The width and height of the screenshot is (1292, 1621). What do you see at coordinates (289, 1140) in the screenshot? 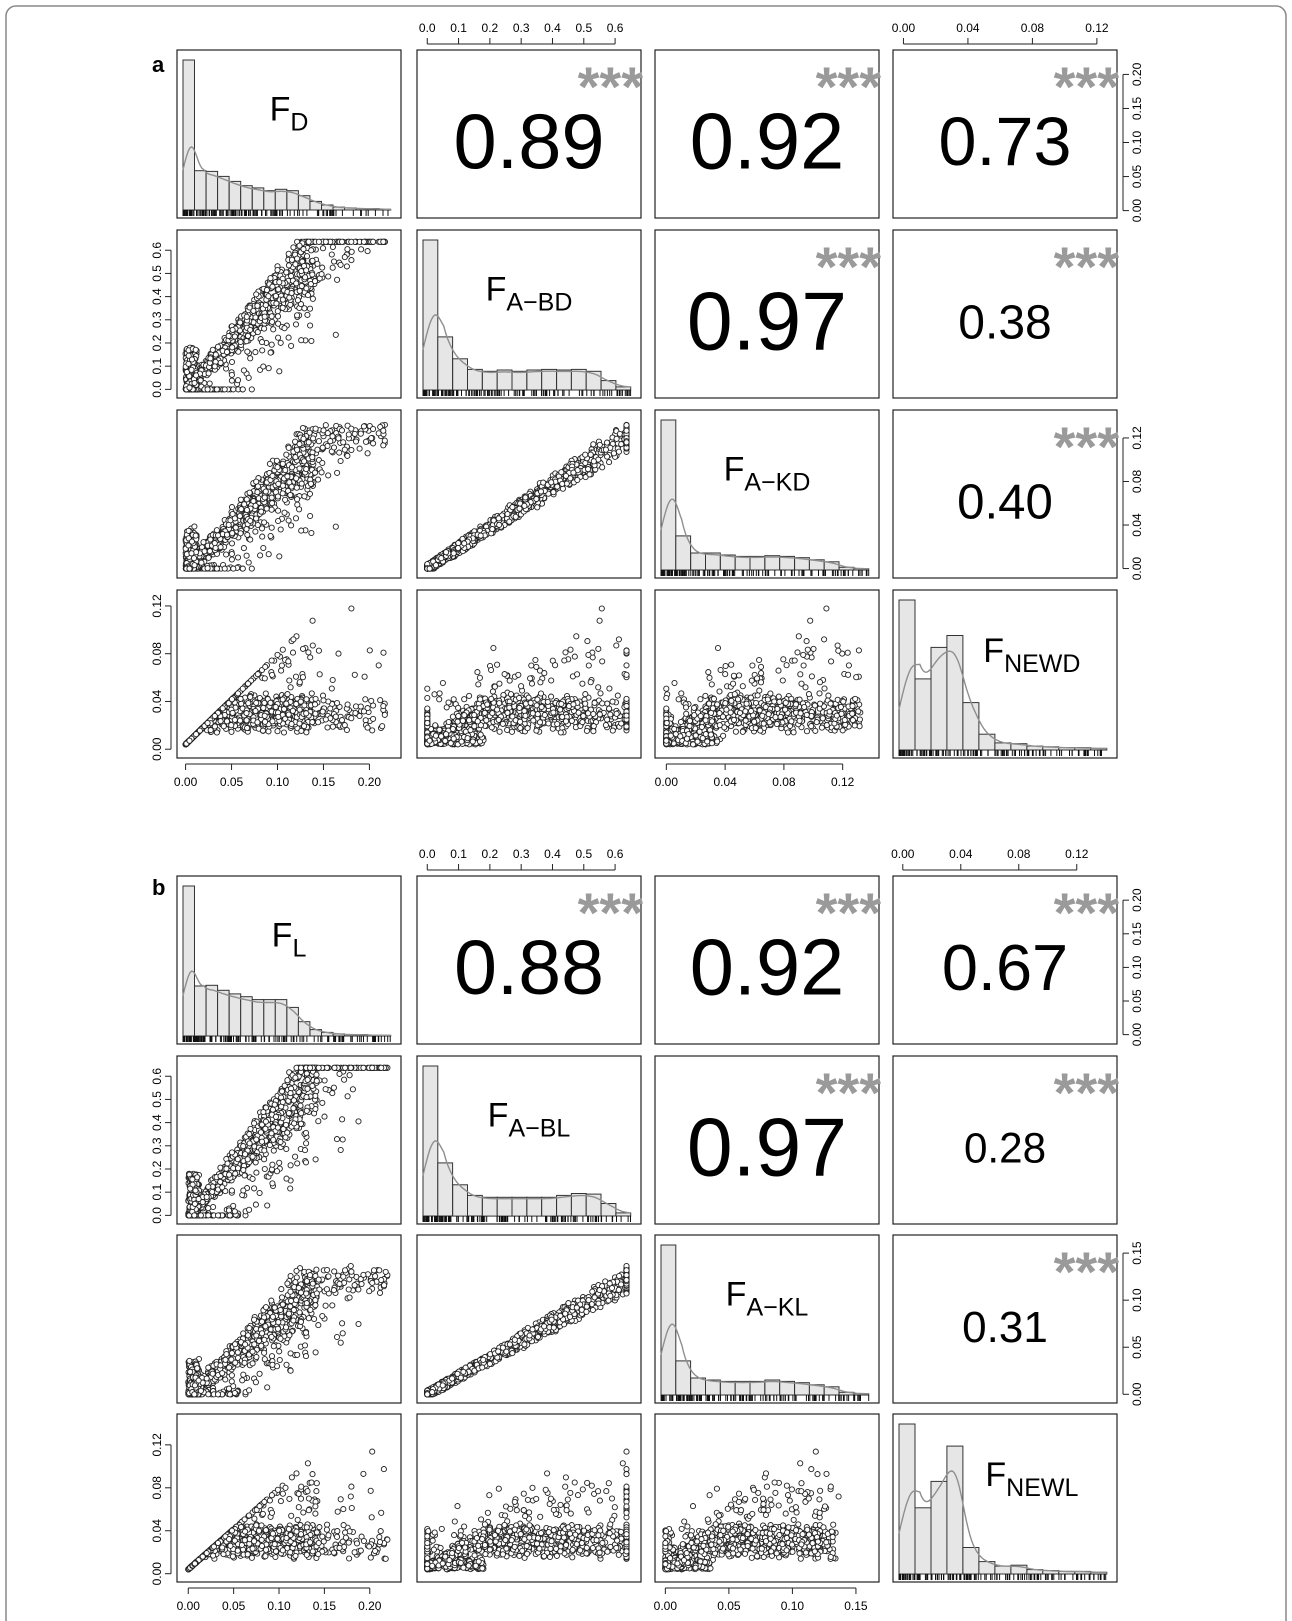
I see `cell-r1-c0` at bounding box center [289, 1140].